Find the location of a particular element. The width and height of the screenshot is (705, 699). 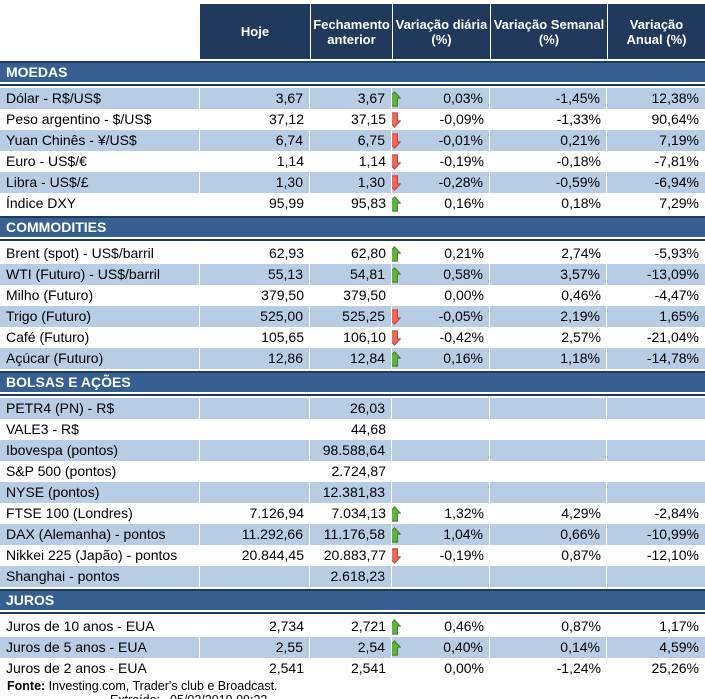

cell-variacao-semanal: -0,59% is located at coordinates (548, 182).